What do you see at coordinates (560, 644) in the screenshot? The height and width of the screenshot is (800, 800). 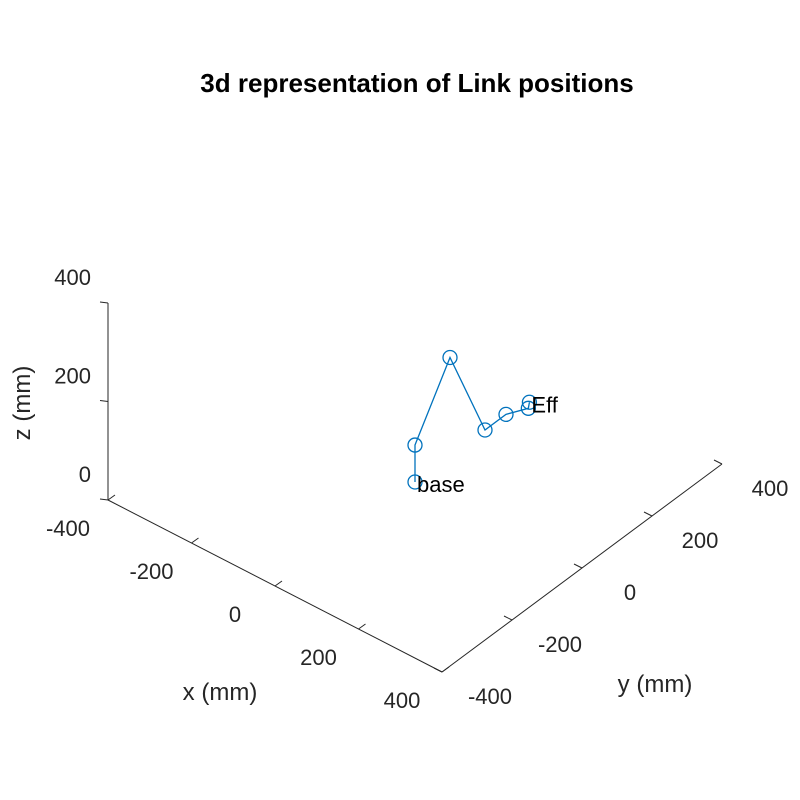 I see `y-tick-label: -200` at bounding box center [560, 644].